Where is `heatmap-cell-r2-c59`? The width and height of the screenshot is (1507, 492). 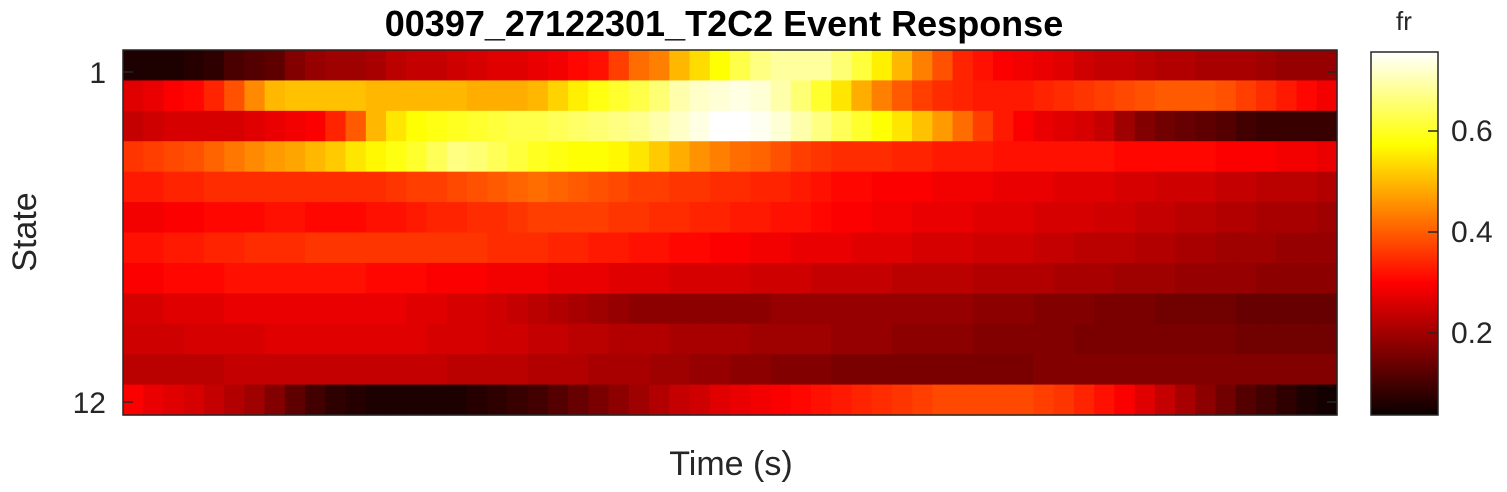 heatmap-cell-r2-c59 is located at coordinates (1307, 96).